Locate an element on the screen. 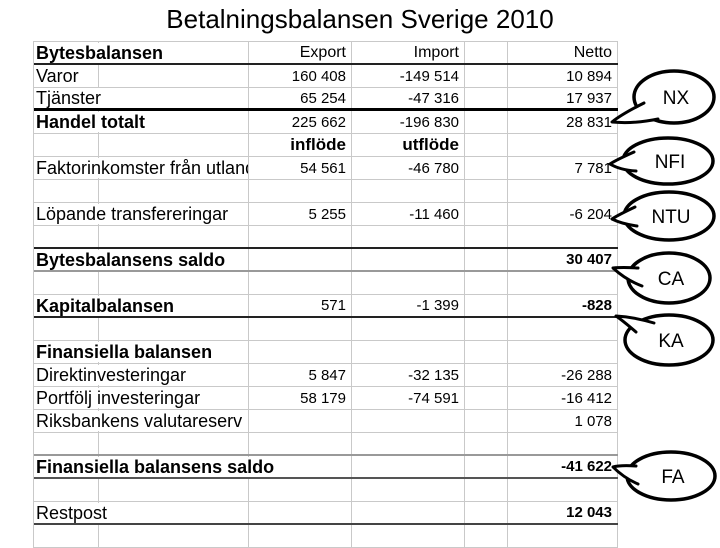  import-value: -149 514 is located at coordinates (429, 76).